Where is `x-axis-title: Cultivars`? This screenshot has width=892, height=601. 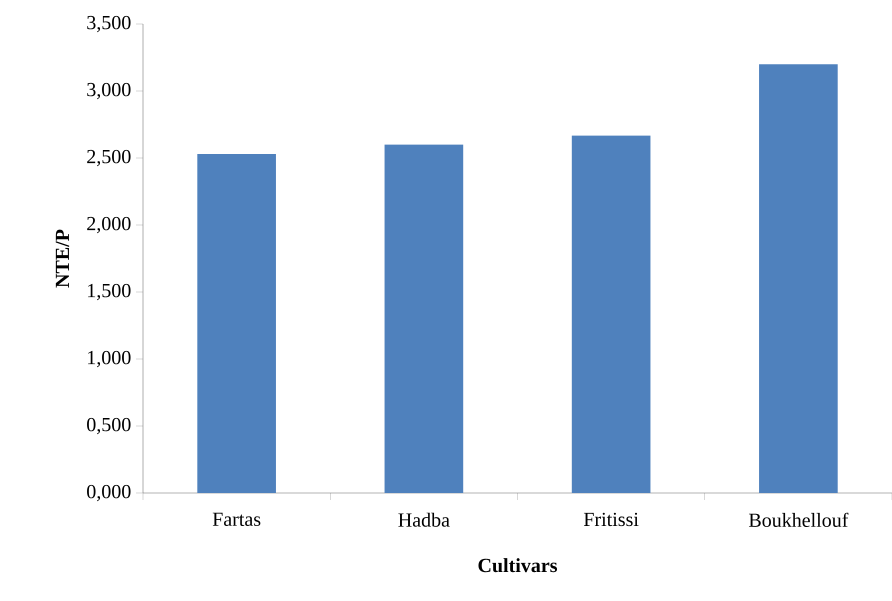 x-axis-title: Cultivars is located at coordinates (518, 565).